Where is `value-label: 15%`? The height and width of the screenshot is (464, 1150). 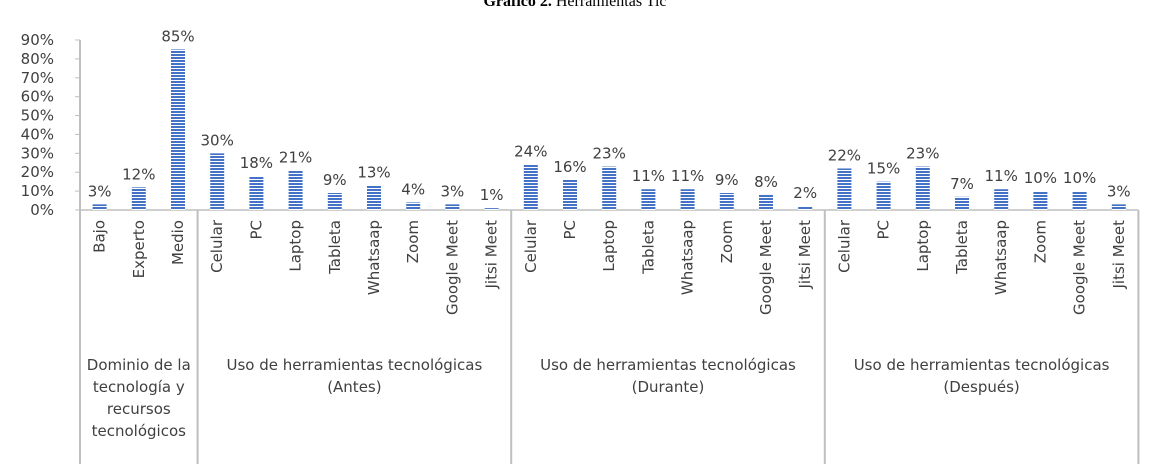 value-label: 15% is located at coordinates (883, 169).